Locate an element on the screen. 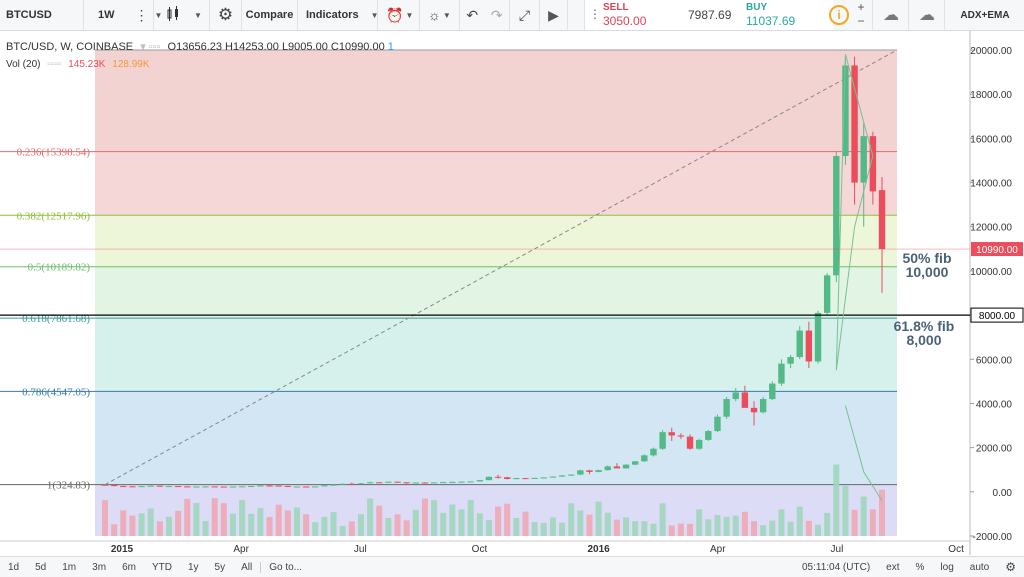  compare-button: Compare is located at coordinates (270, 15).